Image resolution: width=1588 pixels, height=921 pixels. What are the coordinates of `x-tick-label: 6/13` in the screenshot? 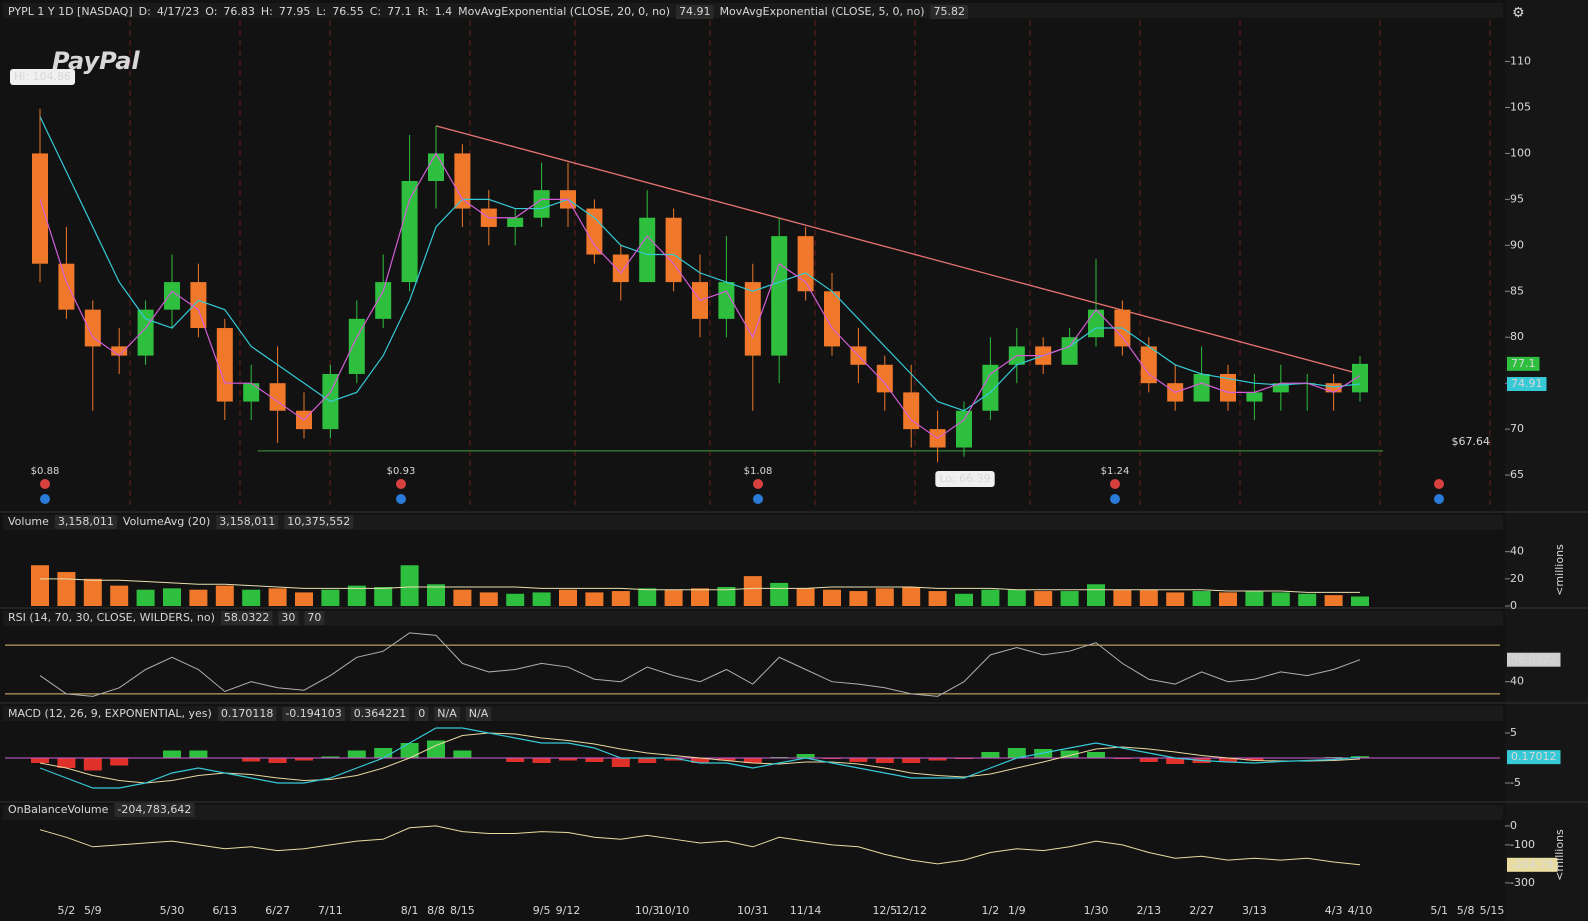 It's located at (224, 910).